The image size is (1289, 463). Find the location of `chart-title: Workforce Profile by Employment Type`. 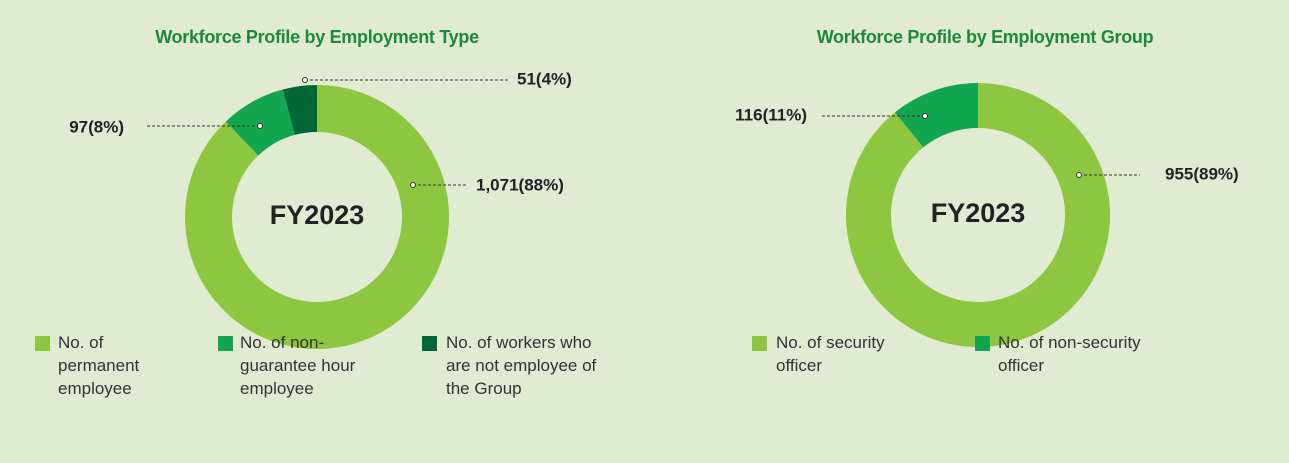

chart-title: Workforce Profile by Employment Type is located at coordinates (317, 37).